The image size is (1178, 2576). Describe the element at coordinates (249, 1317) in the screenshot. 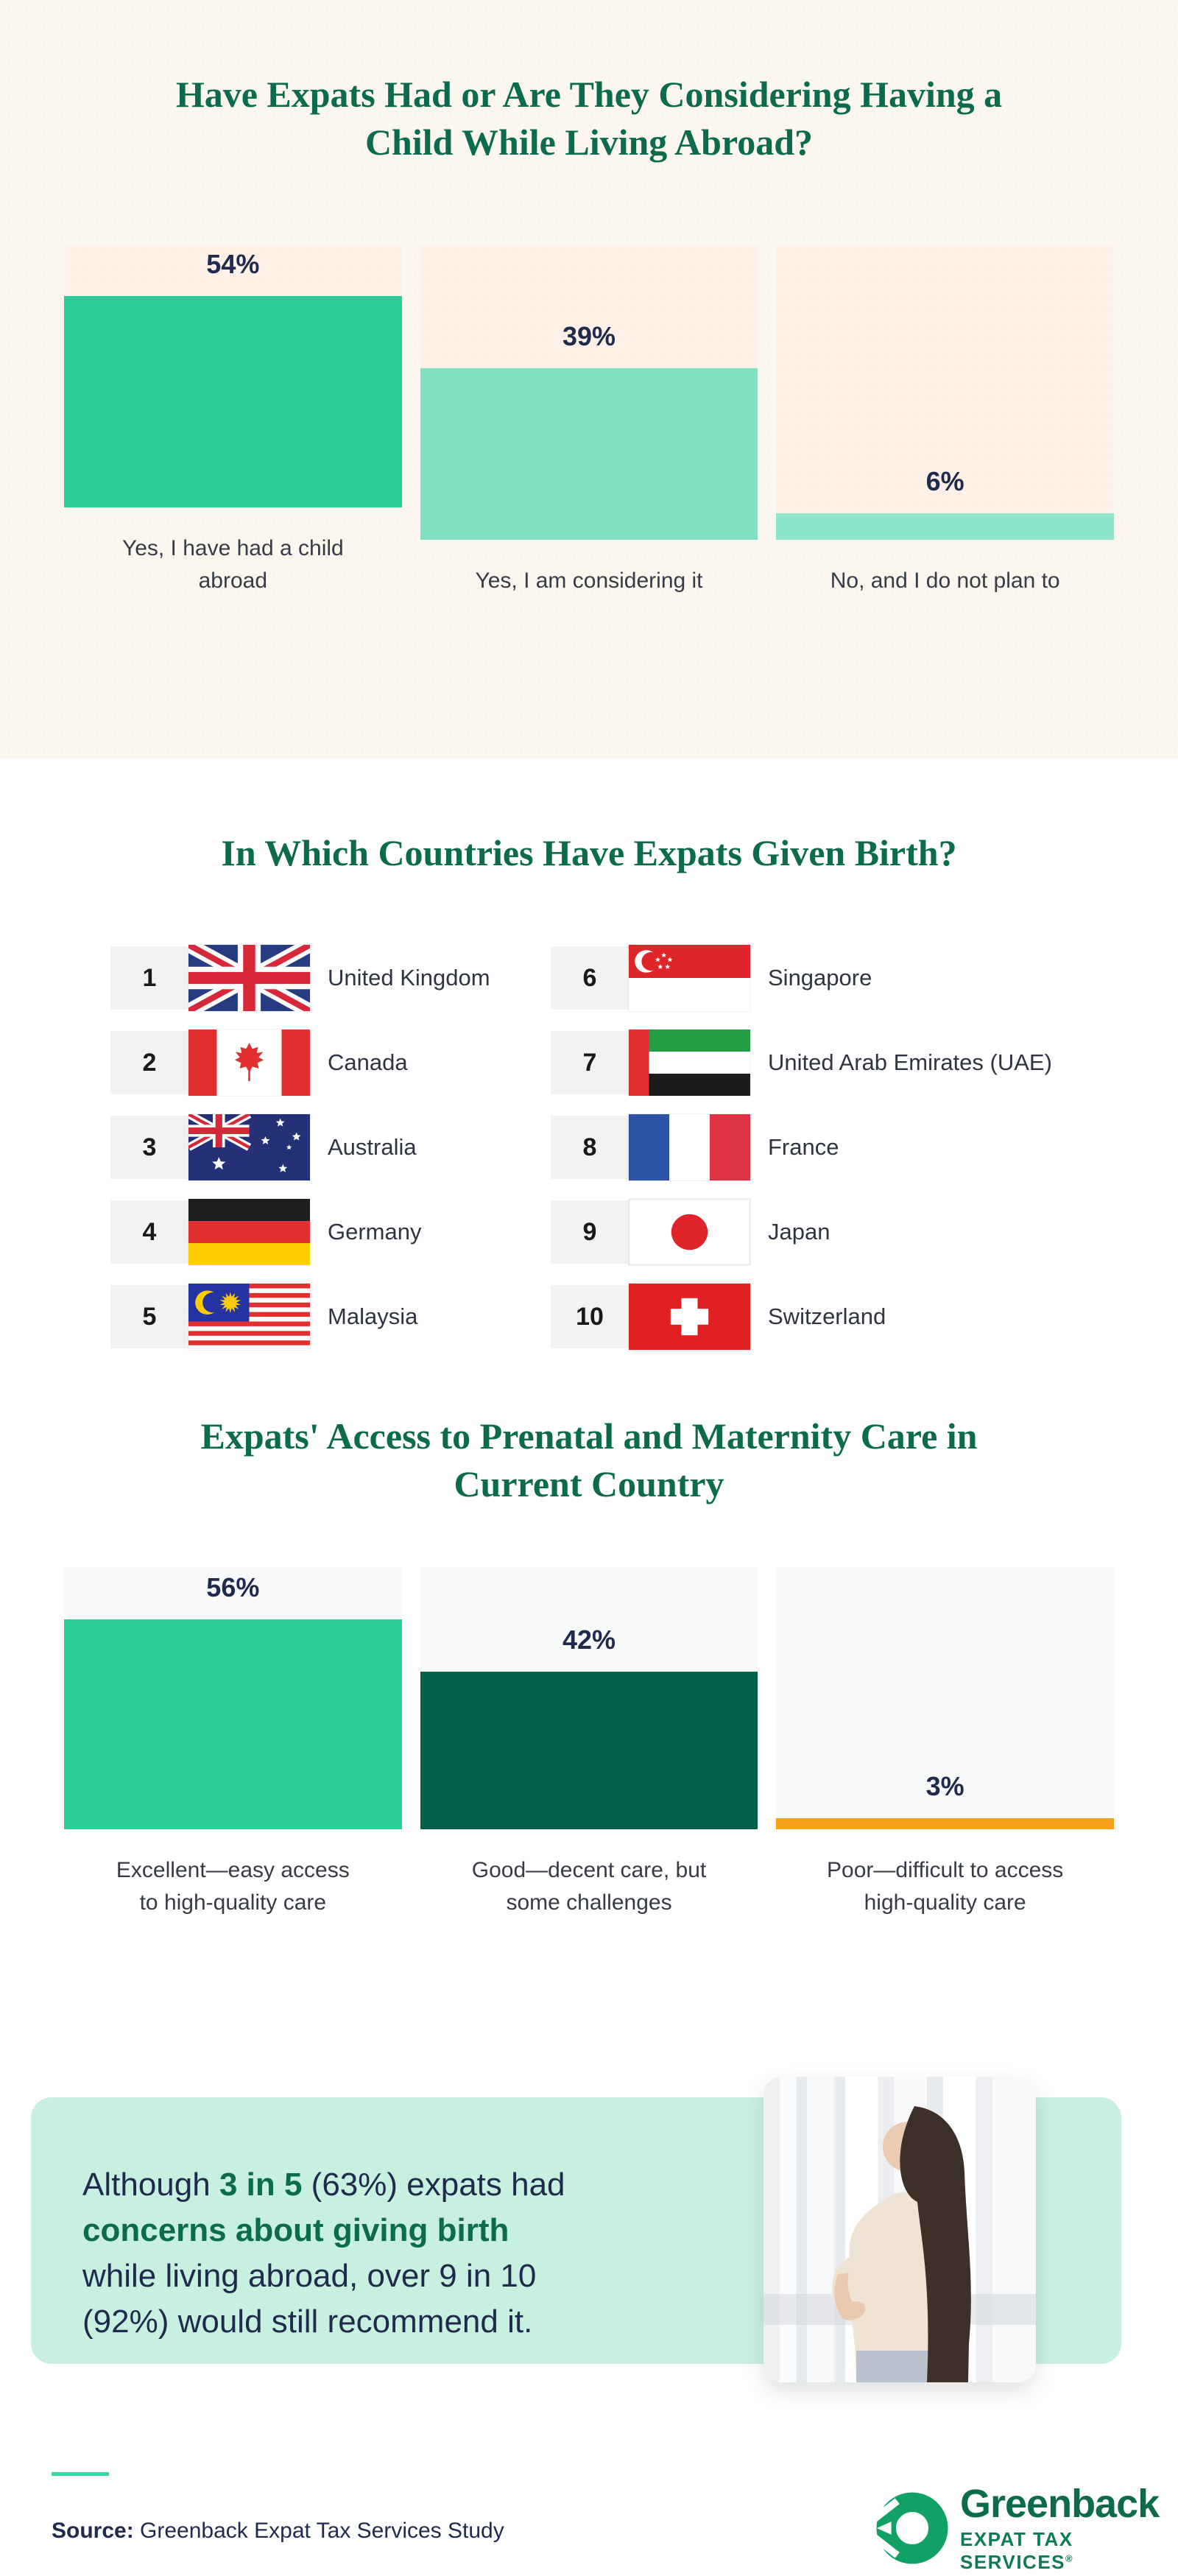

I see `flag-malaysia-icon` at that location.